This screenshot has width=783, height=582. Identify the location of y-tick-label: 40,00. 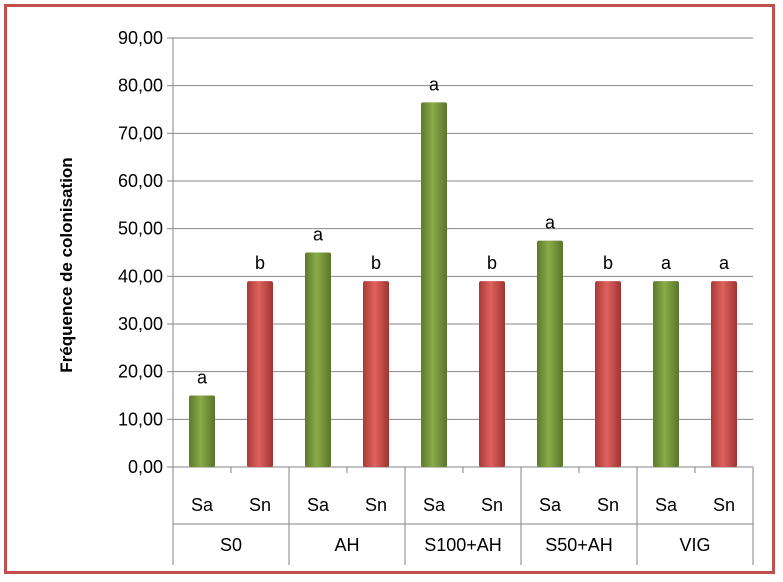
(140, 276).